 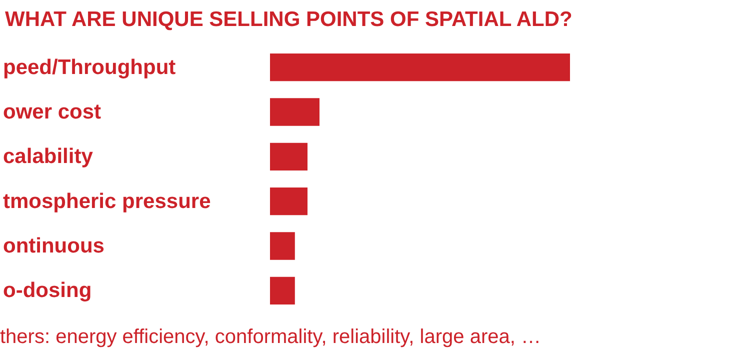 What do you see at coordinates (89, 67) in the screenshot?
I see `y-tick-label: peed/Throughput` at bounding box center [89, 67].